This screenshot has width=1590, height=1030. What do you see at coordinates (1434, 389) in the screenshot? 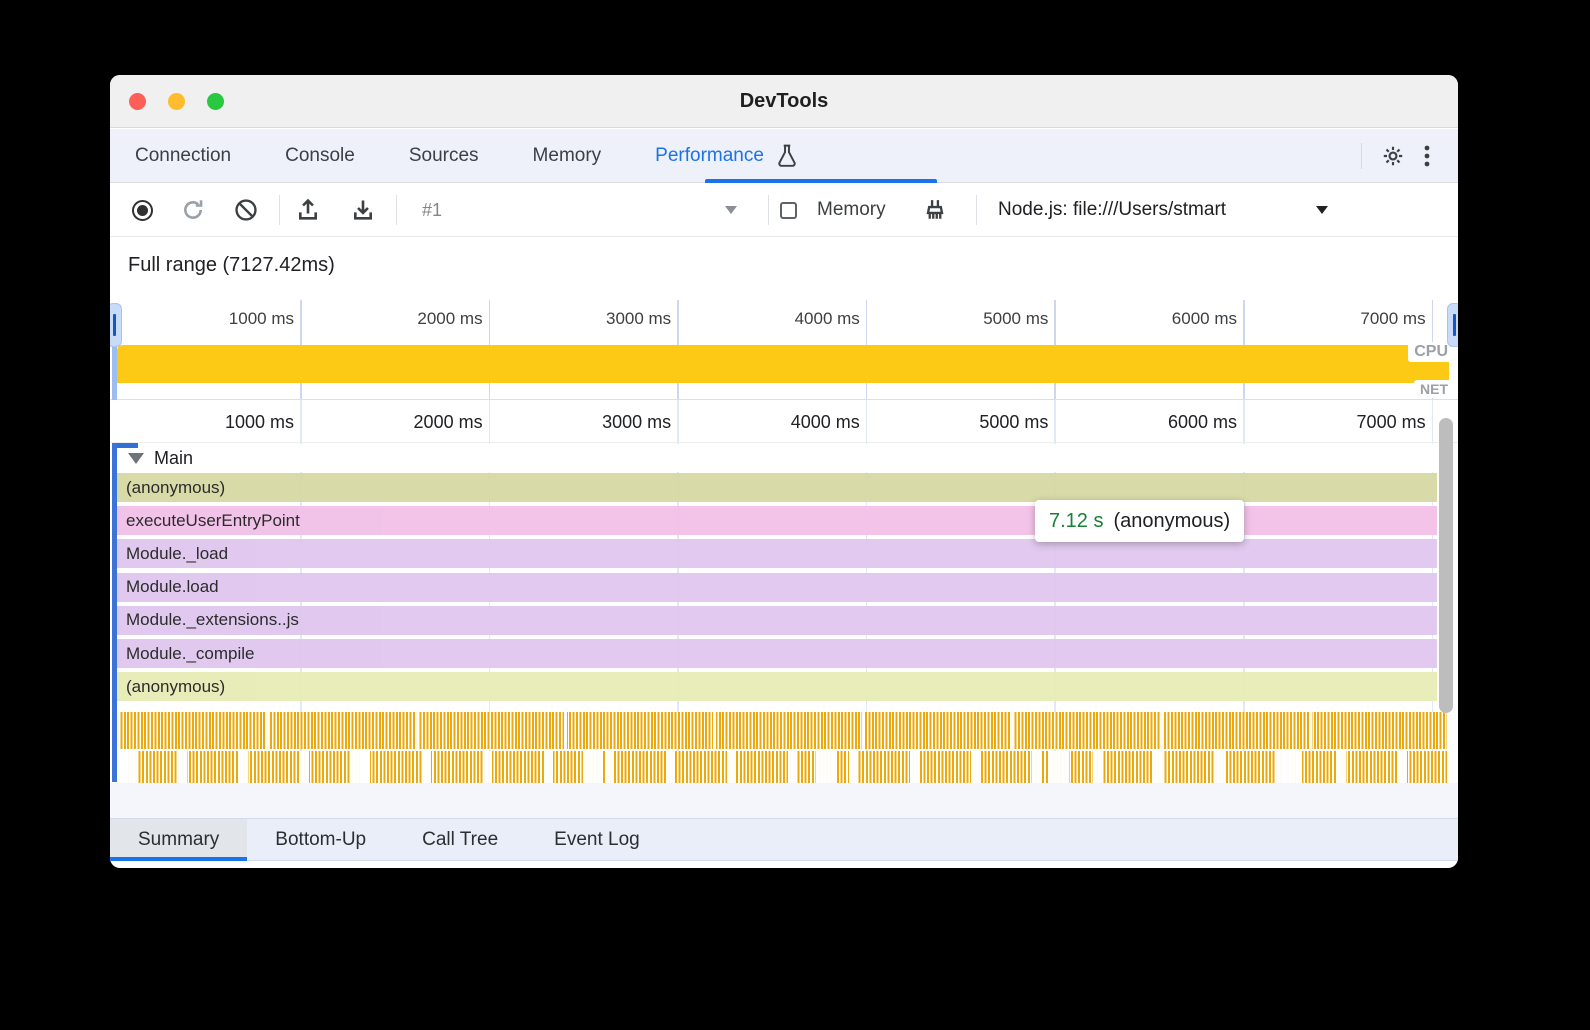
I see `net-chip-label: NET` at bounding box center [1434, 389].